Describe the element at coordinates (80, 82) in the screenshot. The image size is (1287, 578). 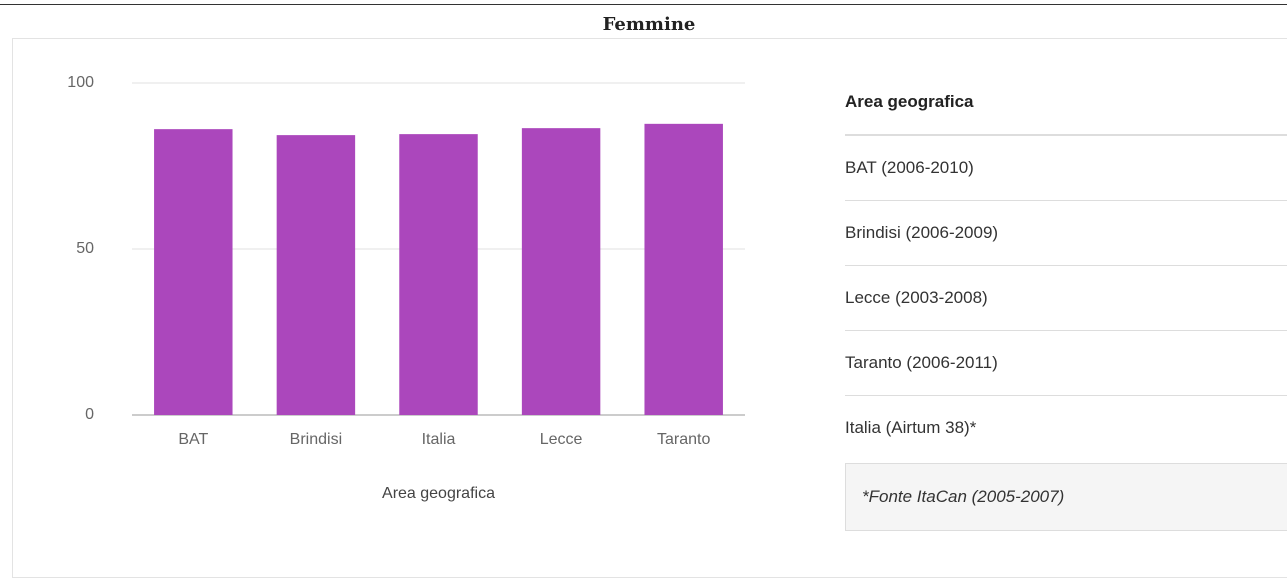
I see `y-tick-label: 100` at that location.